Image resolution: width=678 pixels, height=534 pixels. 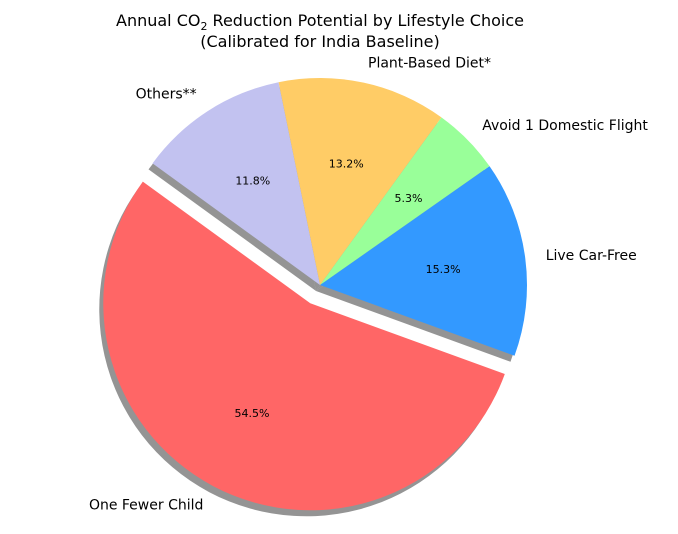 What do you see at coordinates (166, 95) in the screenshot?
I see `slice-label-others: Others**` at bounding box center [166, 95].